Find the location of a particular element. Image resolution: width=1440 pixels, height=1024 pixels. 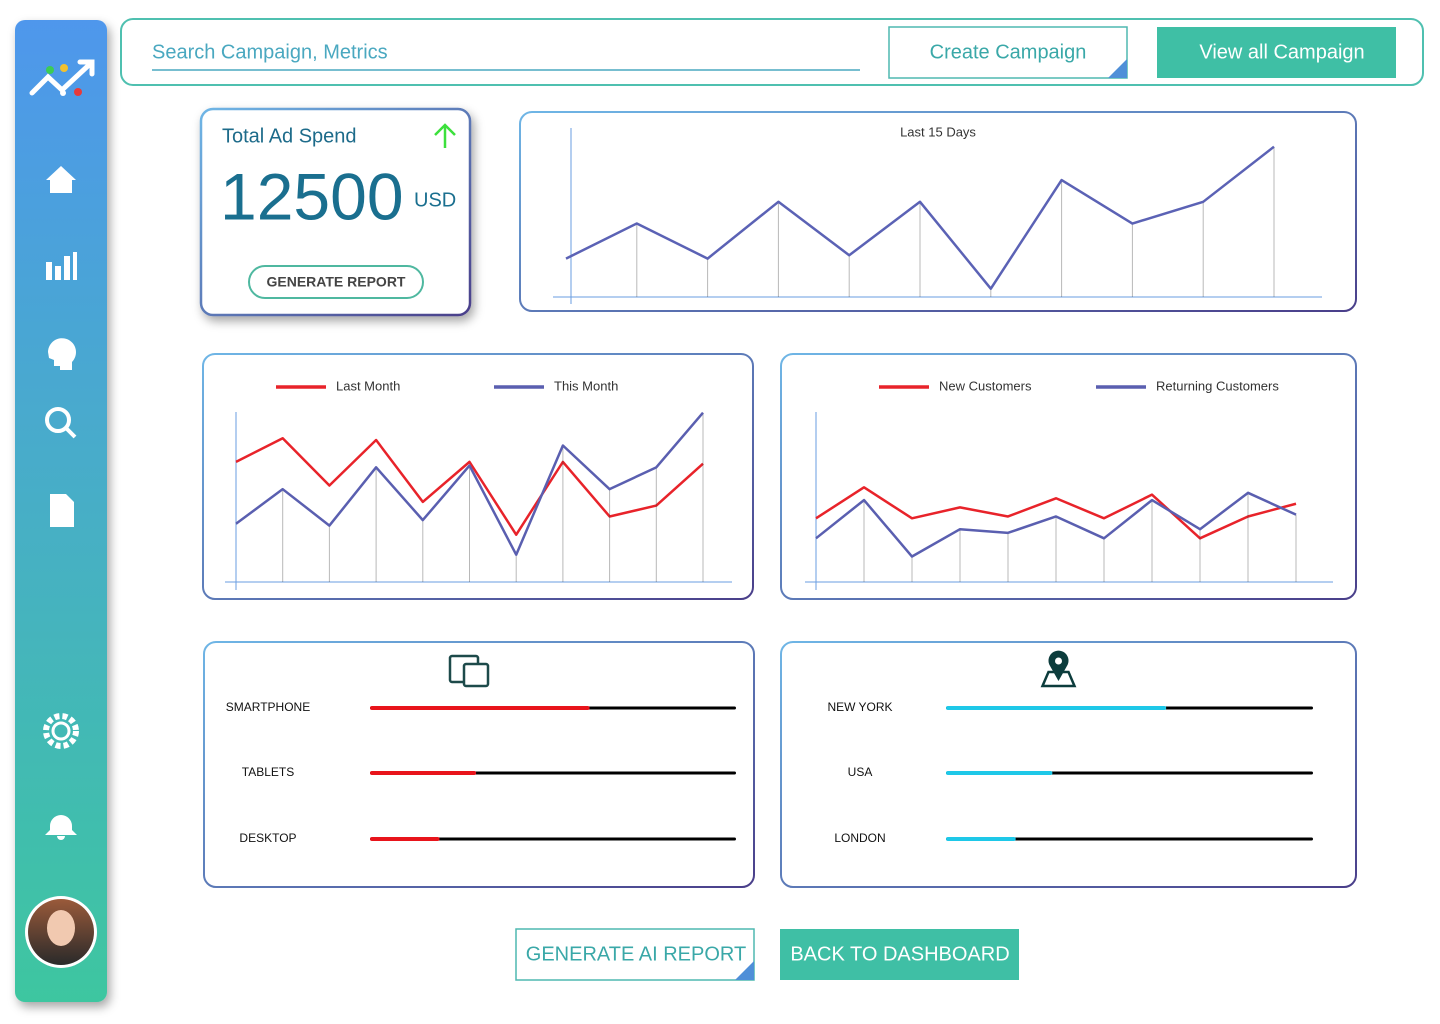

create-campaign-label: Create Campaign is located at coordinates (1008, 52).